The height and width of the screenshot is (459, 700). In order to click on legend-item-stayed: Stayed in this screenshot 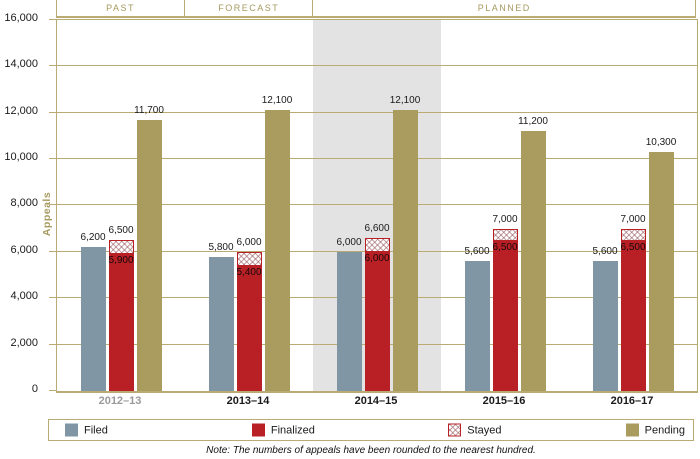, I will do `click(475, 430)`.